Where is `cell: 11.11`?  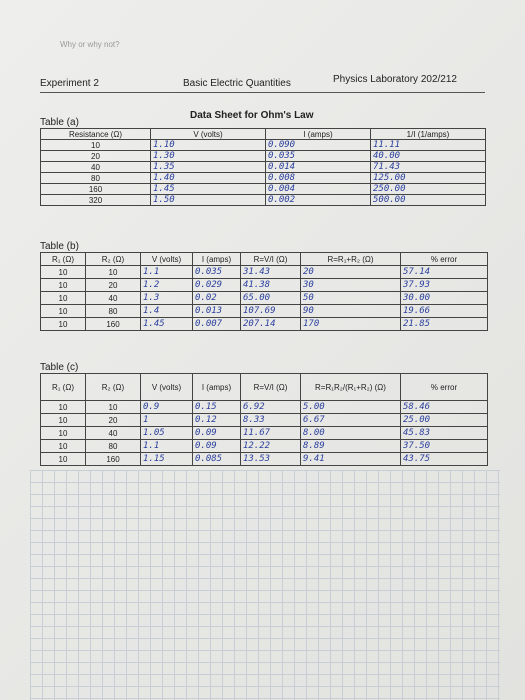
cell: 11.11 is located at coordinates (428, 145).